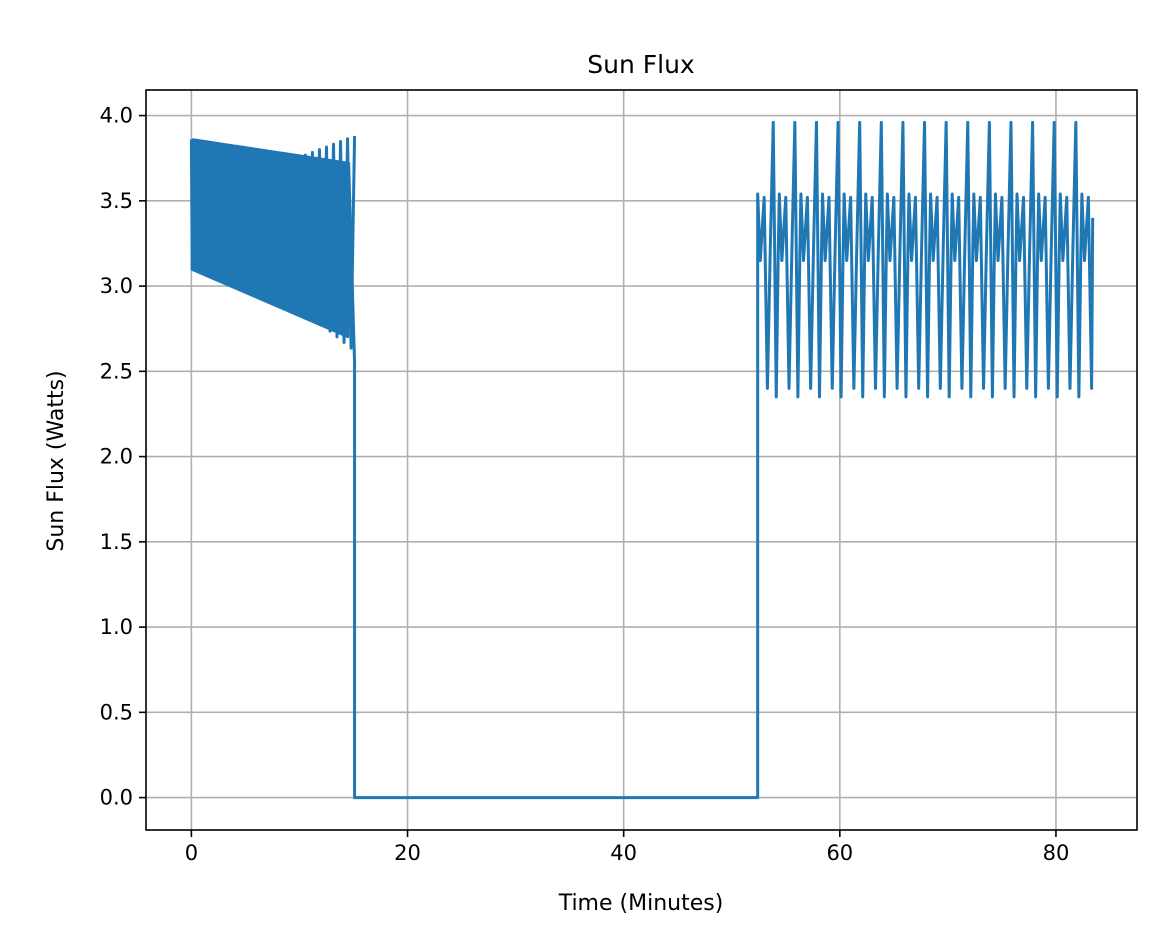 The image size is (1168, 937). I want to click on y-tick-label: 0.5, so click(116, 712).